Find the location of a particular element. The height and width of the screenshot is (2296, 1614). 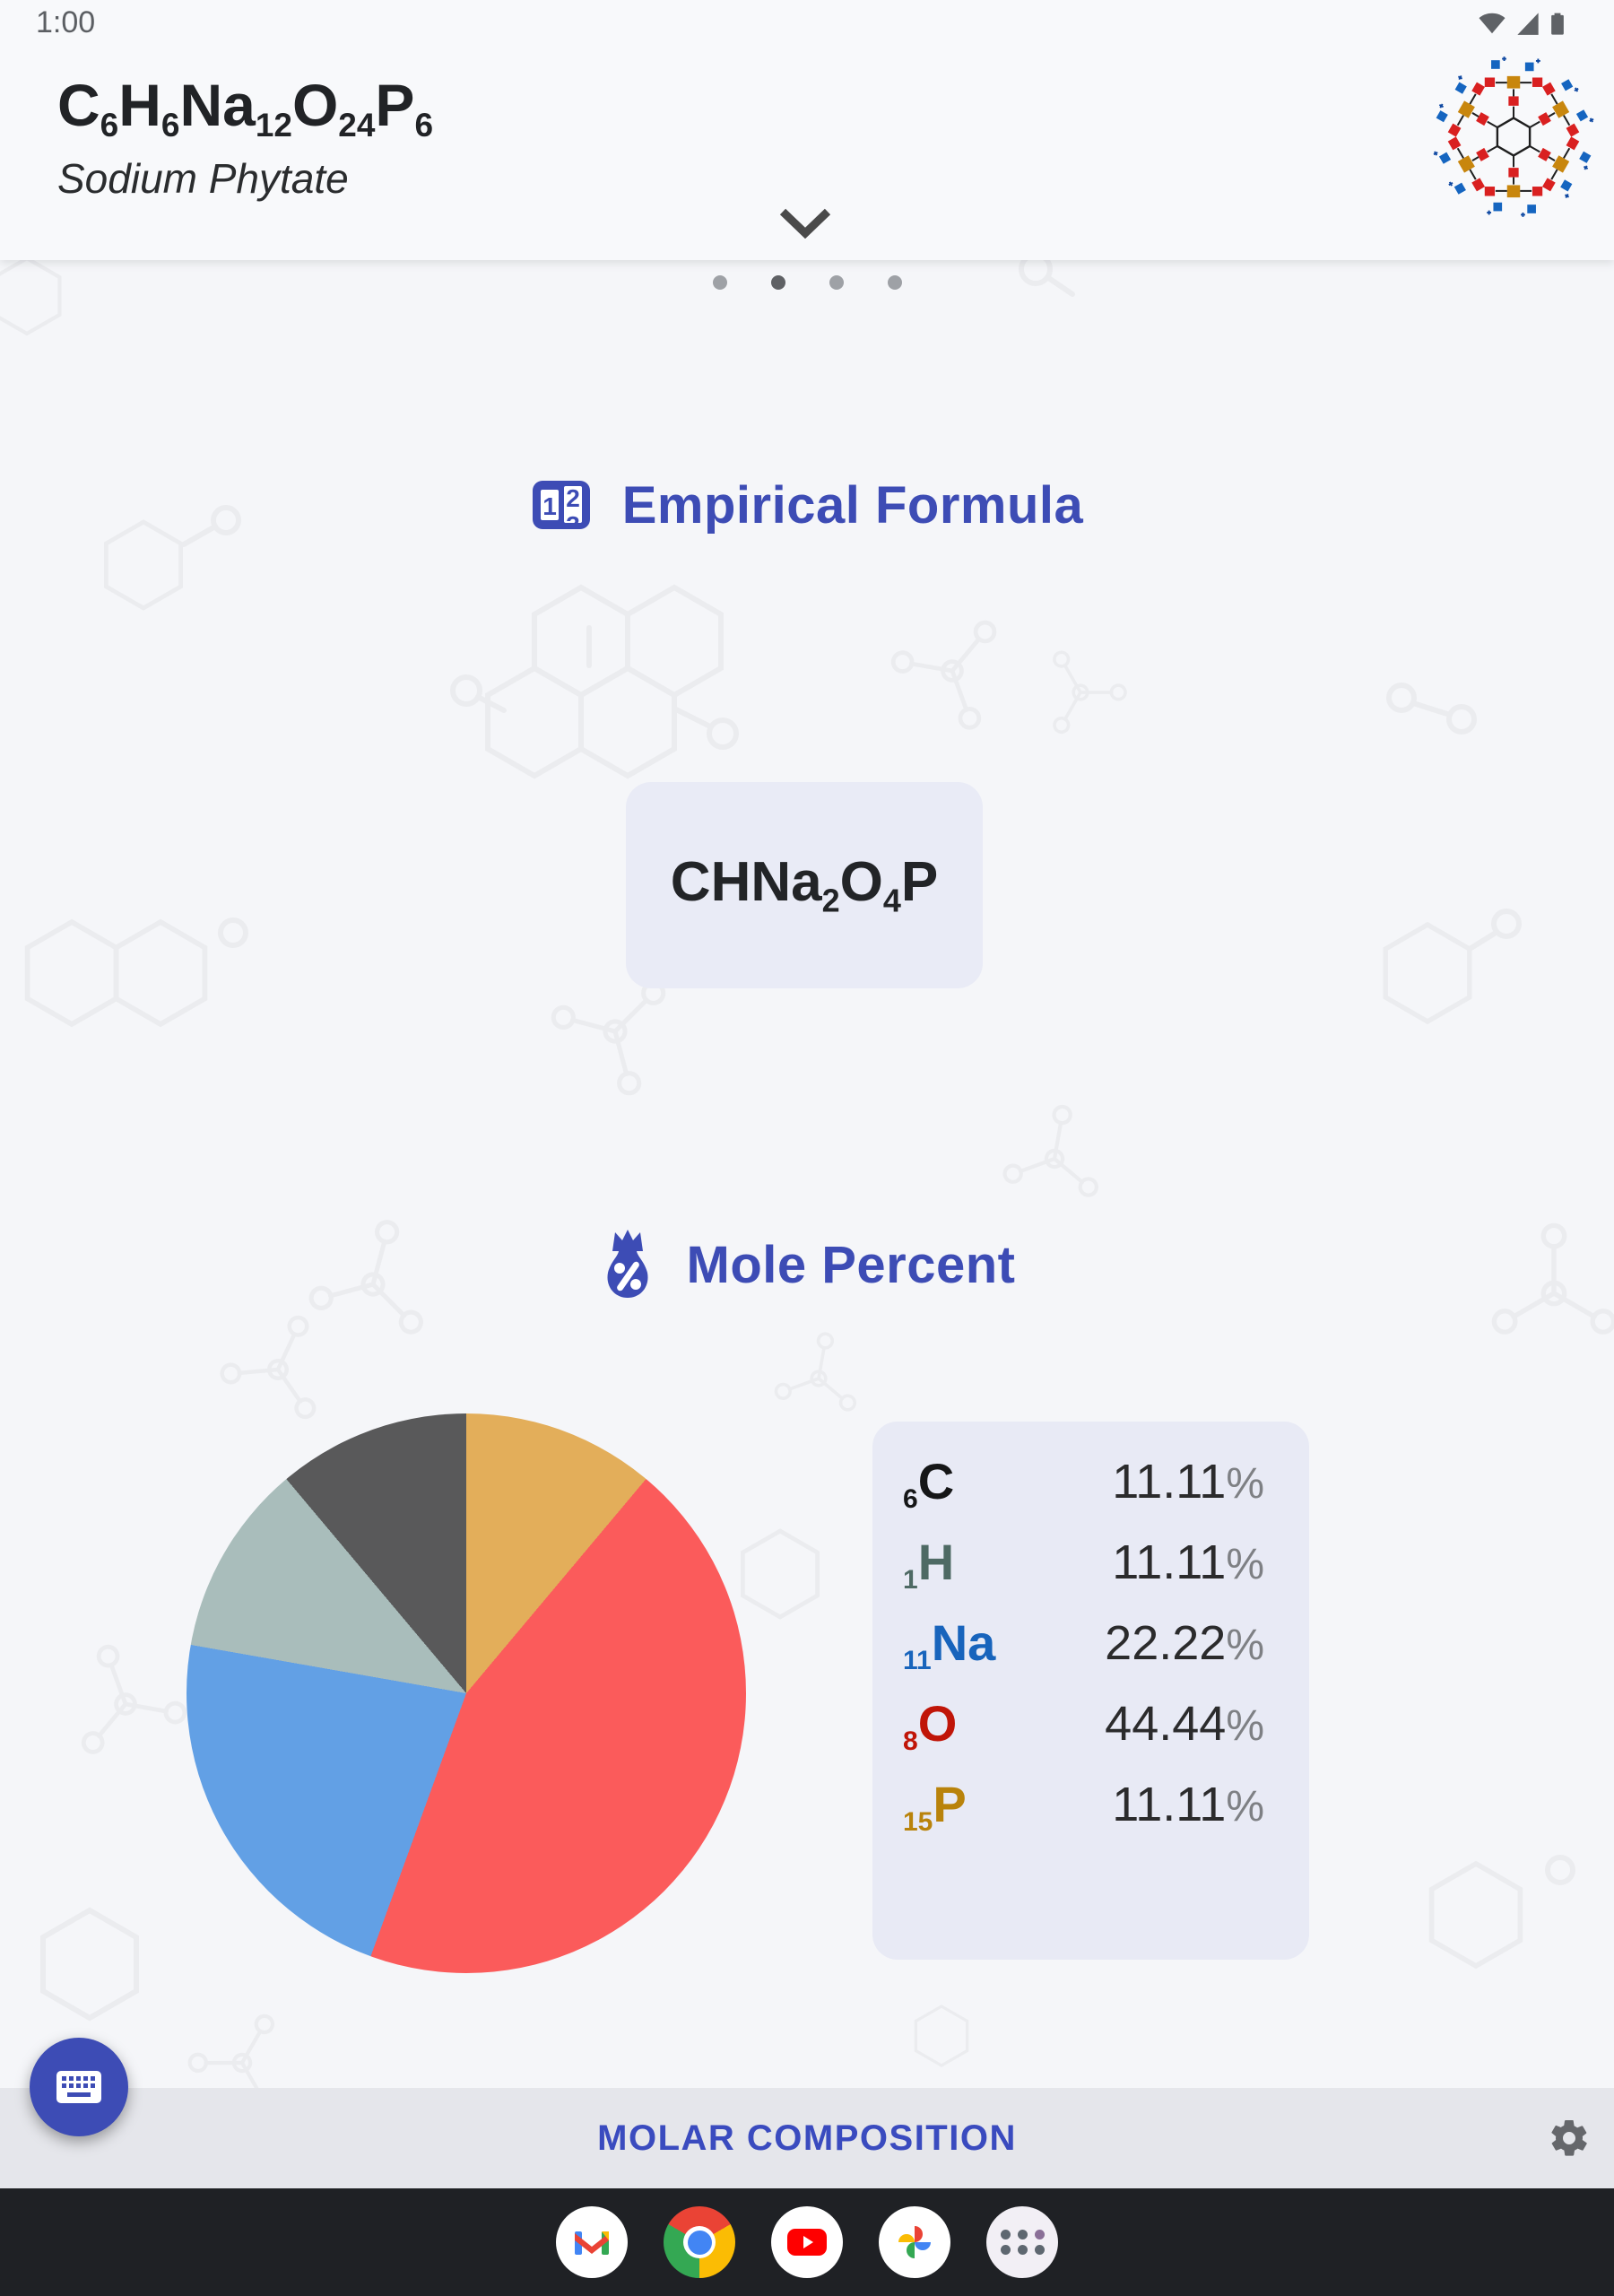

tab-molar-composition: MOLAR COMPOSITION is located at coordinates (807, 2138).